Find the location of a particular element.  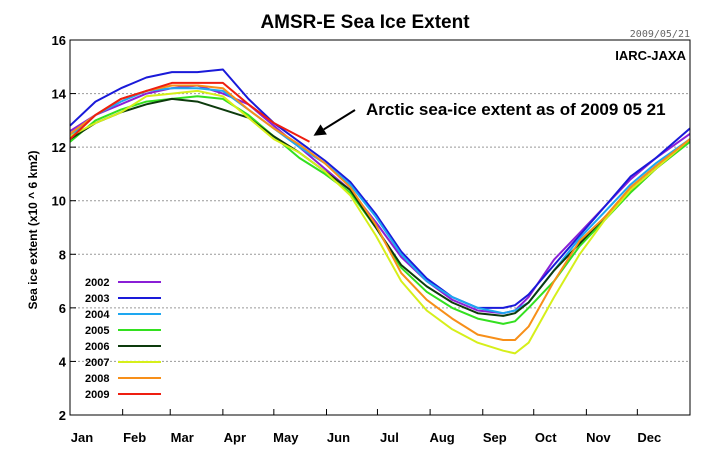

x-tick-label: May is located at coordinates (286, 437).